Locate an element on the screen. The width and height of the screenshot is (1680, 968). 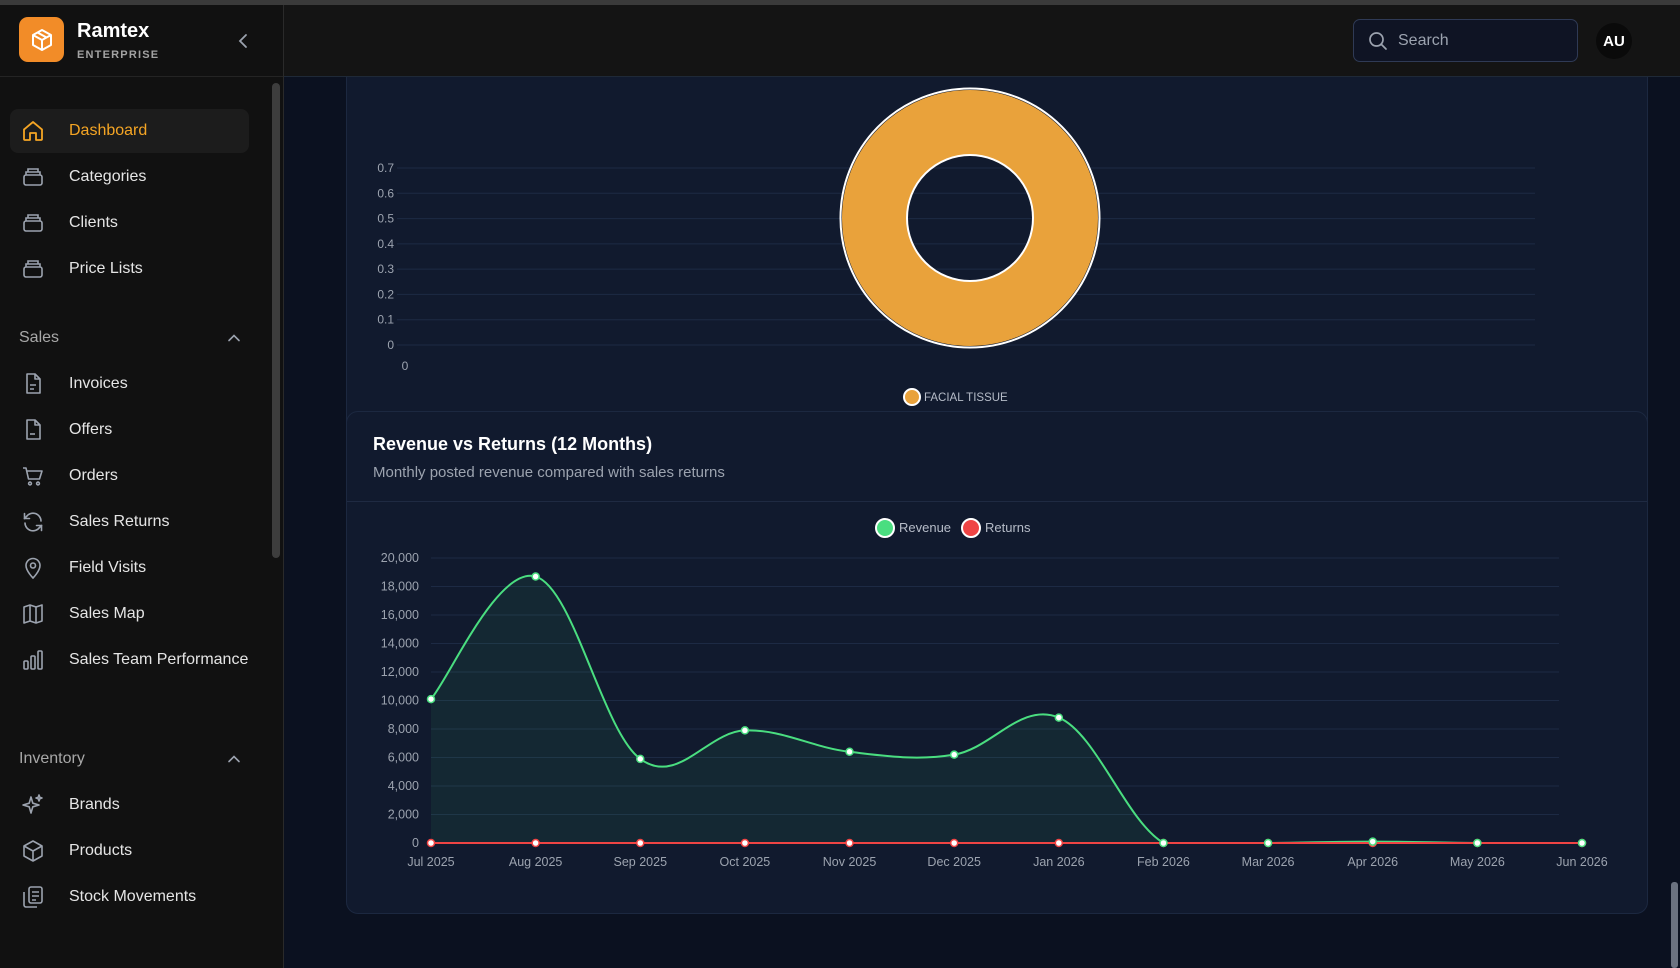
y-tick-label: 8,000 is located at coordinates (403, 729).